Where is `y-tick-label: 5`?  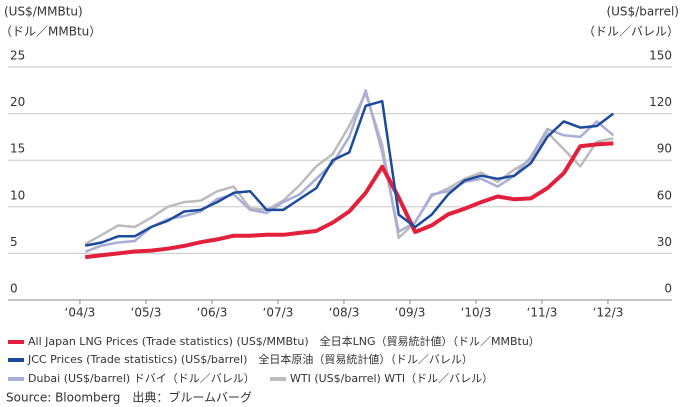 y-tick-label: 5 is located at coordinates (14, 242).